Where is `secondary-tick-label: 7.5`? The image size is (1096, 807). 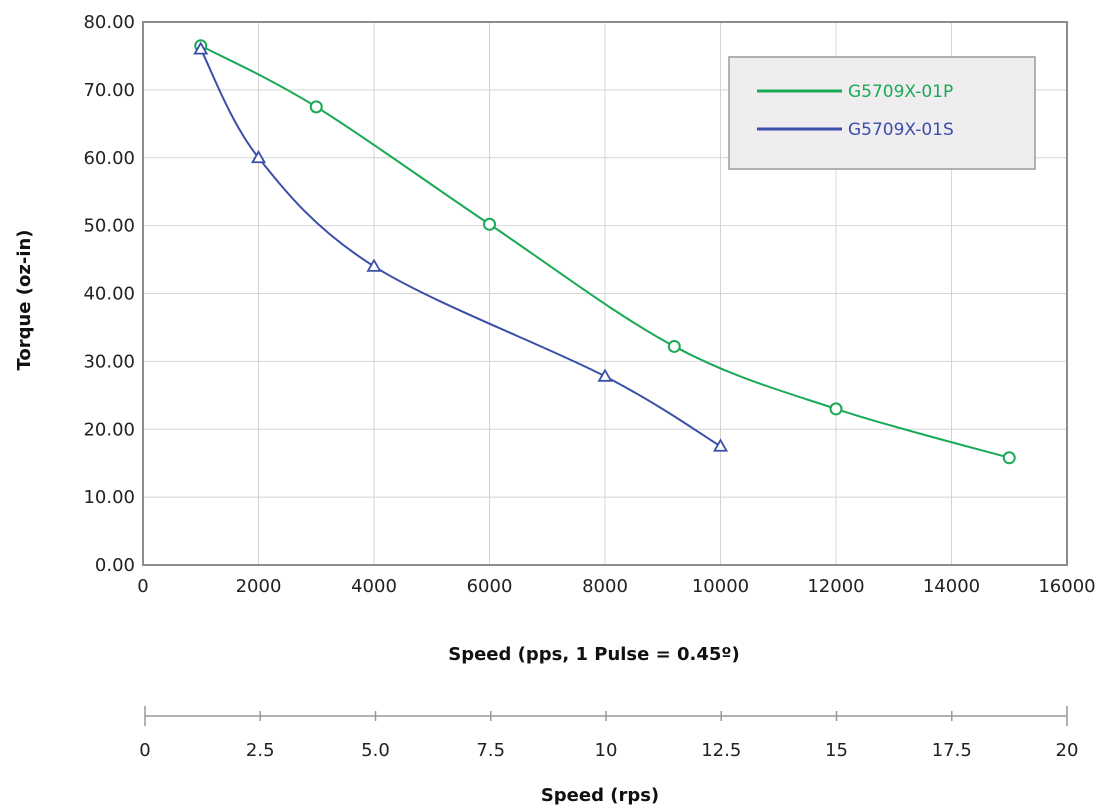 secondary-tick-label: 7.5 is located at coordinates (490, 750).